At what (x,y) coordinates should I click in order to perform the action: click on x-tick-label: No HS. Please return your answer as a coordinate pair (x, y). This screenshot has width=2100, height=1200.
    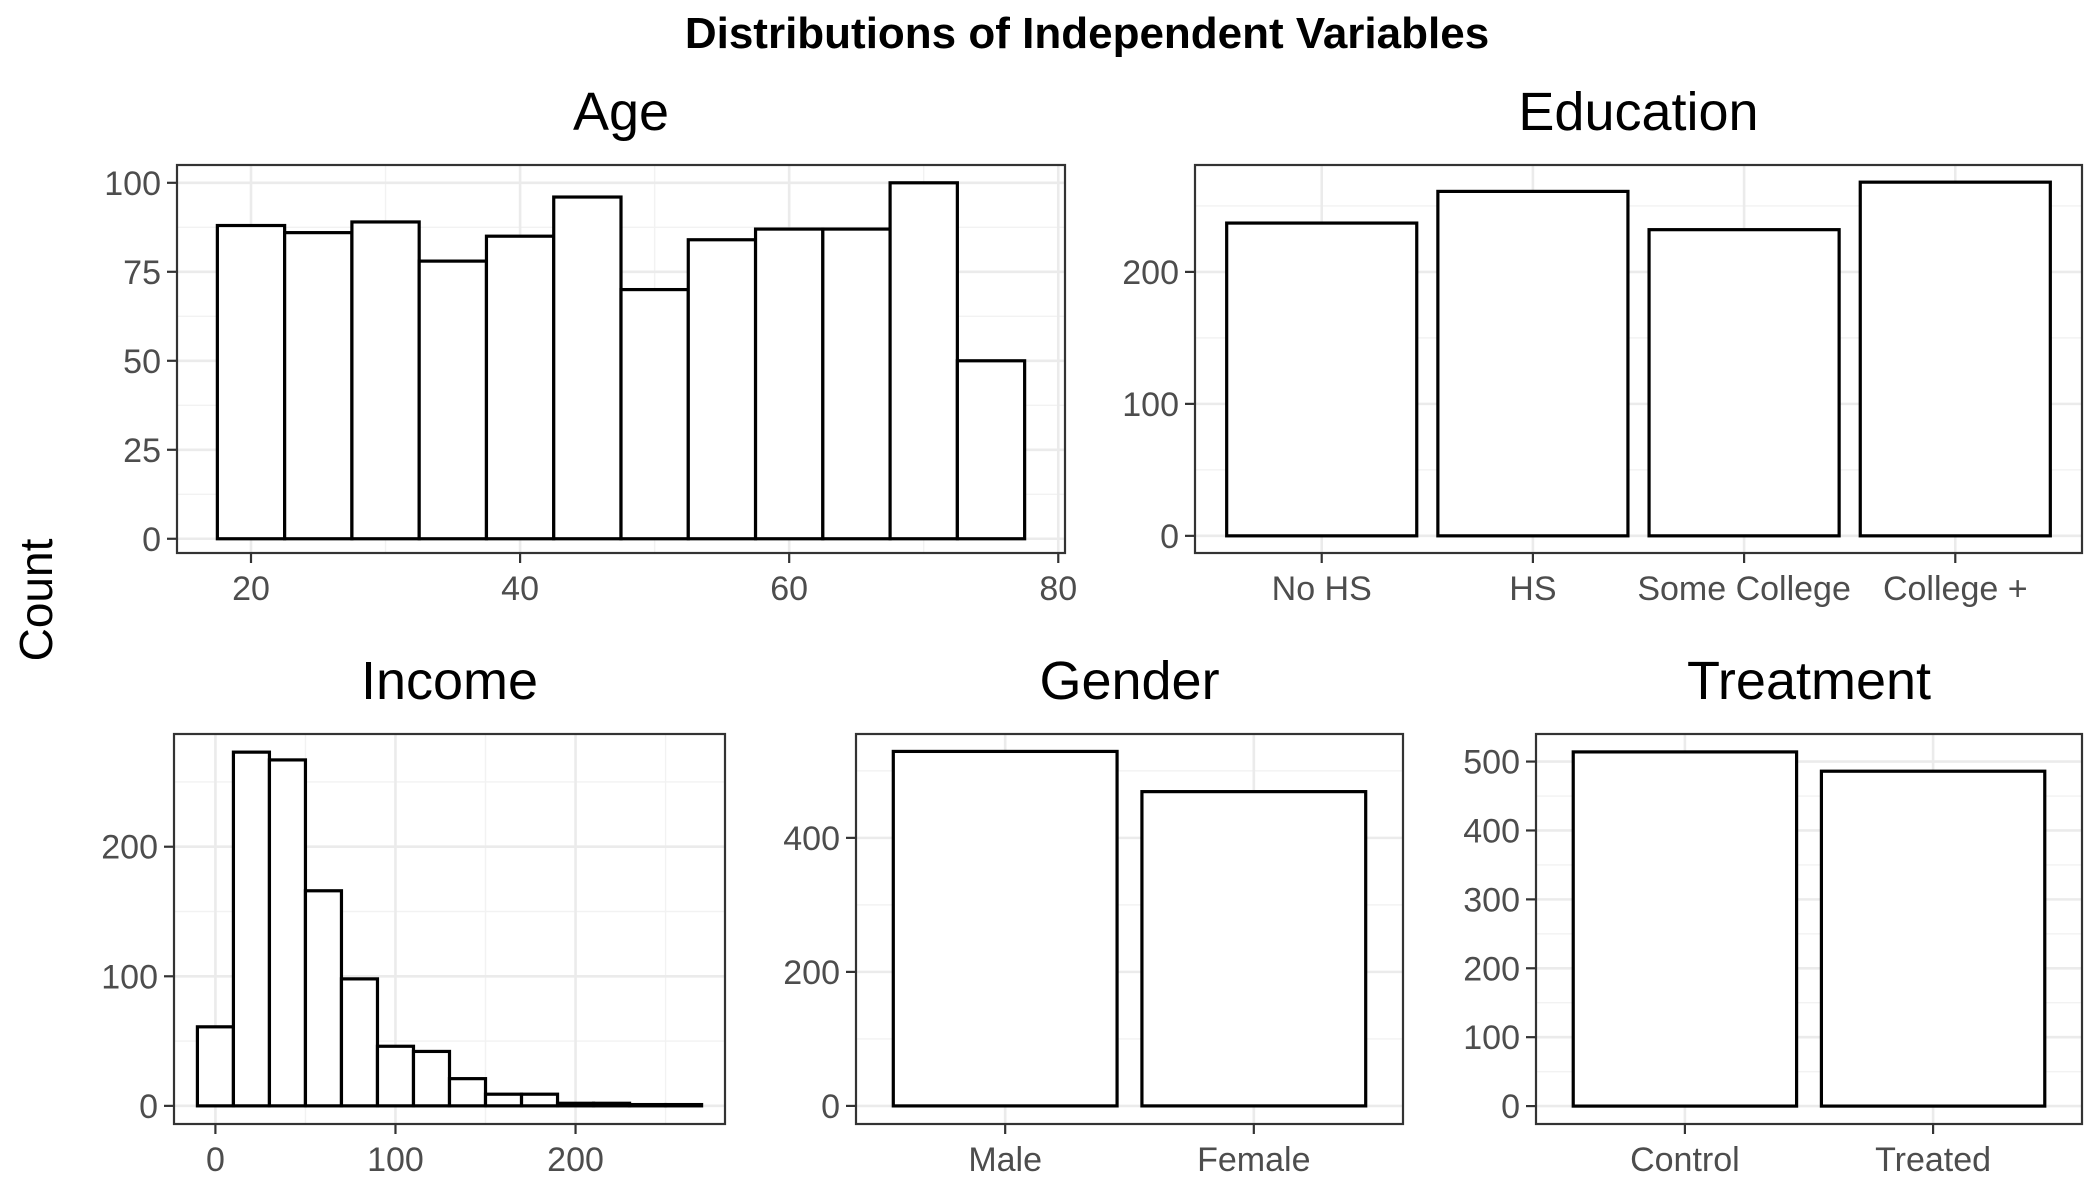
    Looking at the image, I should click on (1322, 589).